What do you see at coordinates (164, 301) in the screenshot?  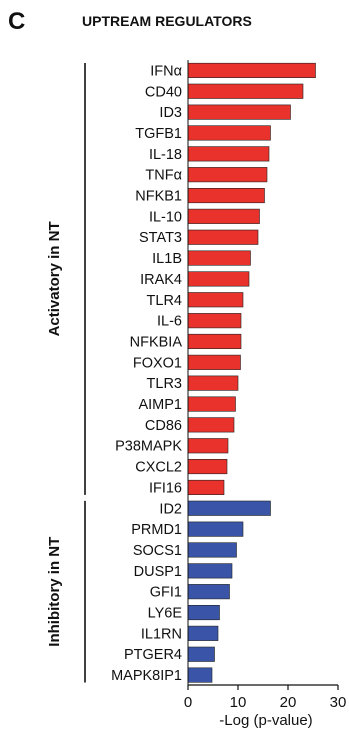 I see `category-label: TLR4` at bounding box center [164, 301].